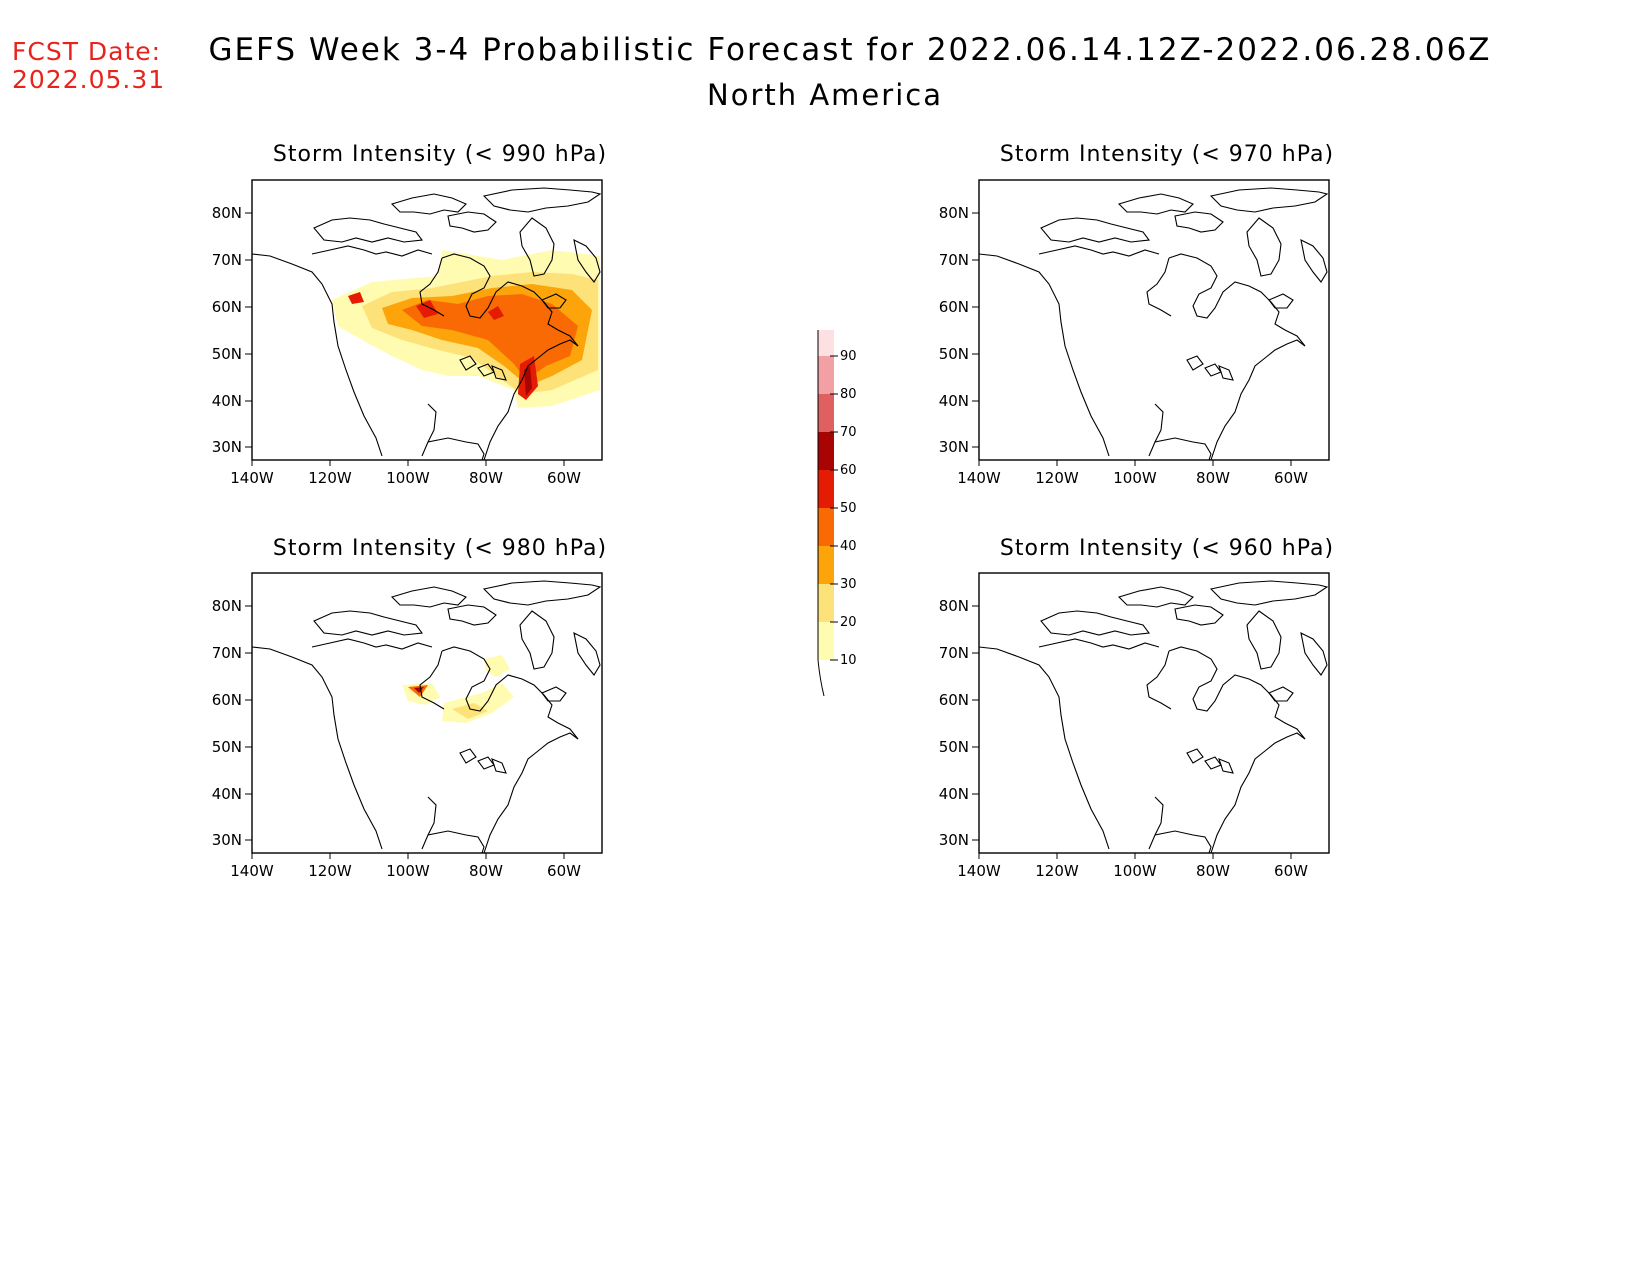 The image size is (1650, 1275). Describe the element at coordinates (1213, 871) in the screenshot. I see `lon-tick-label: 80W` at that location.